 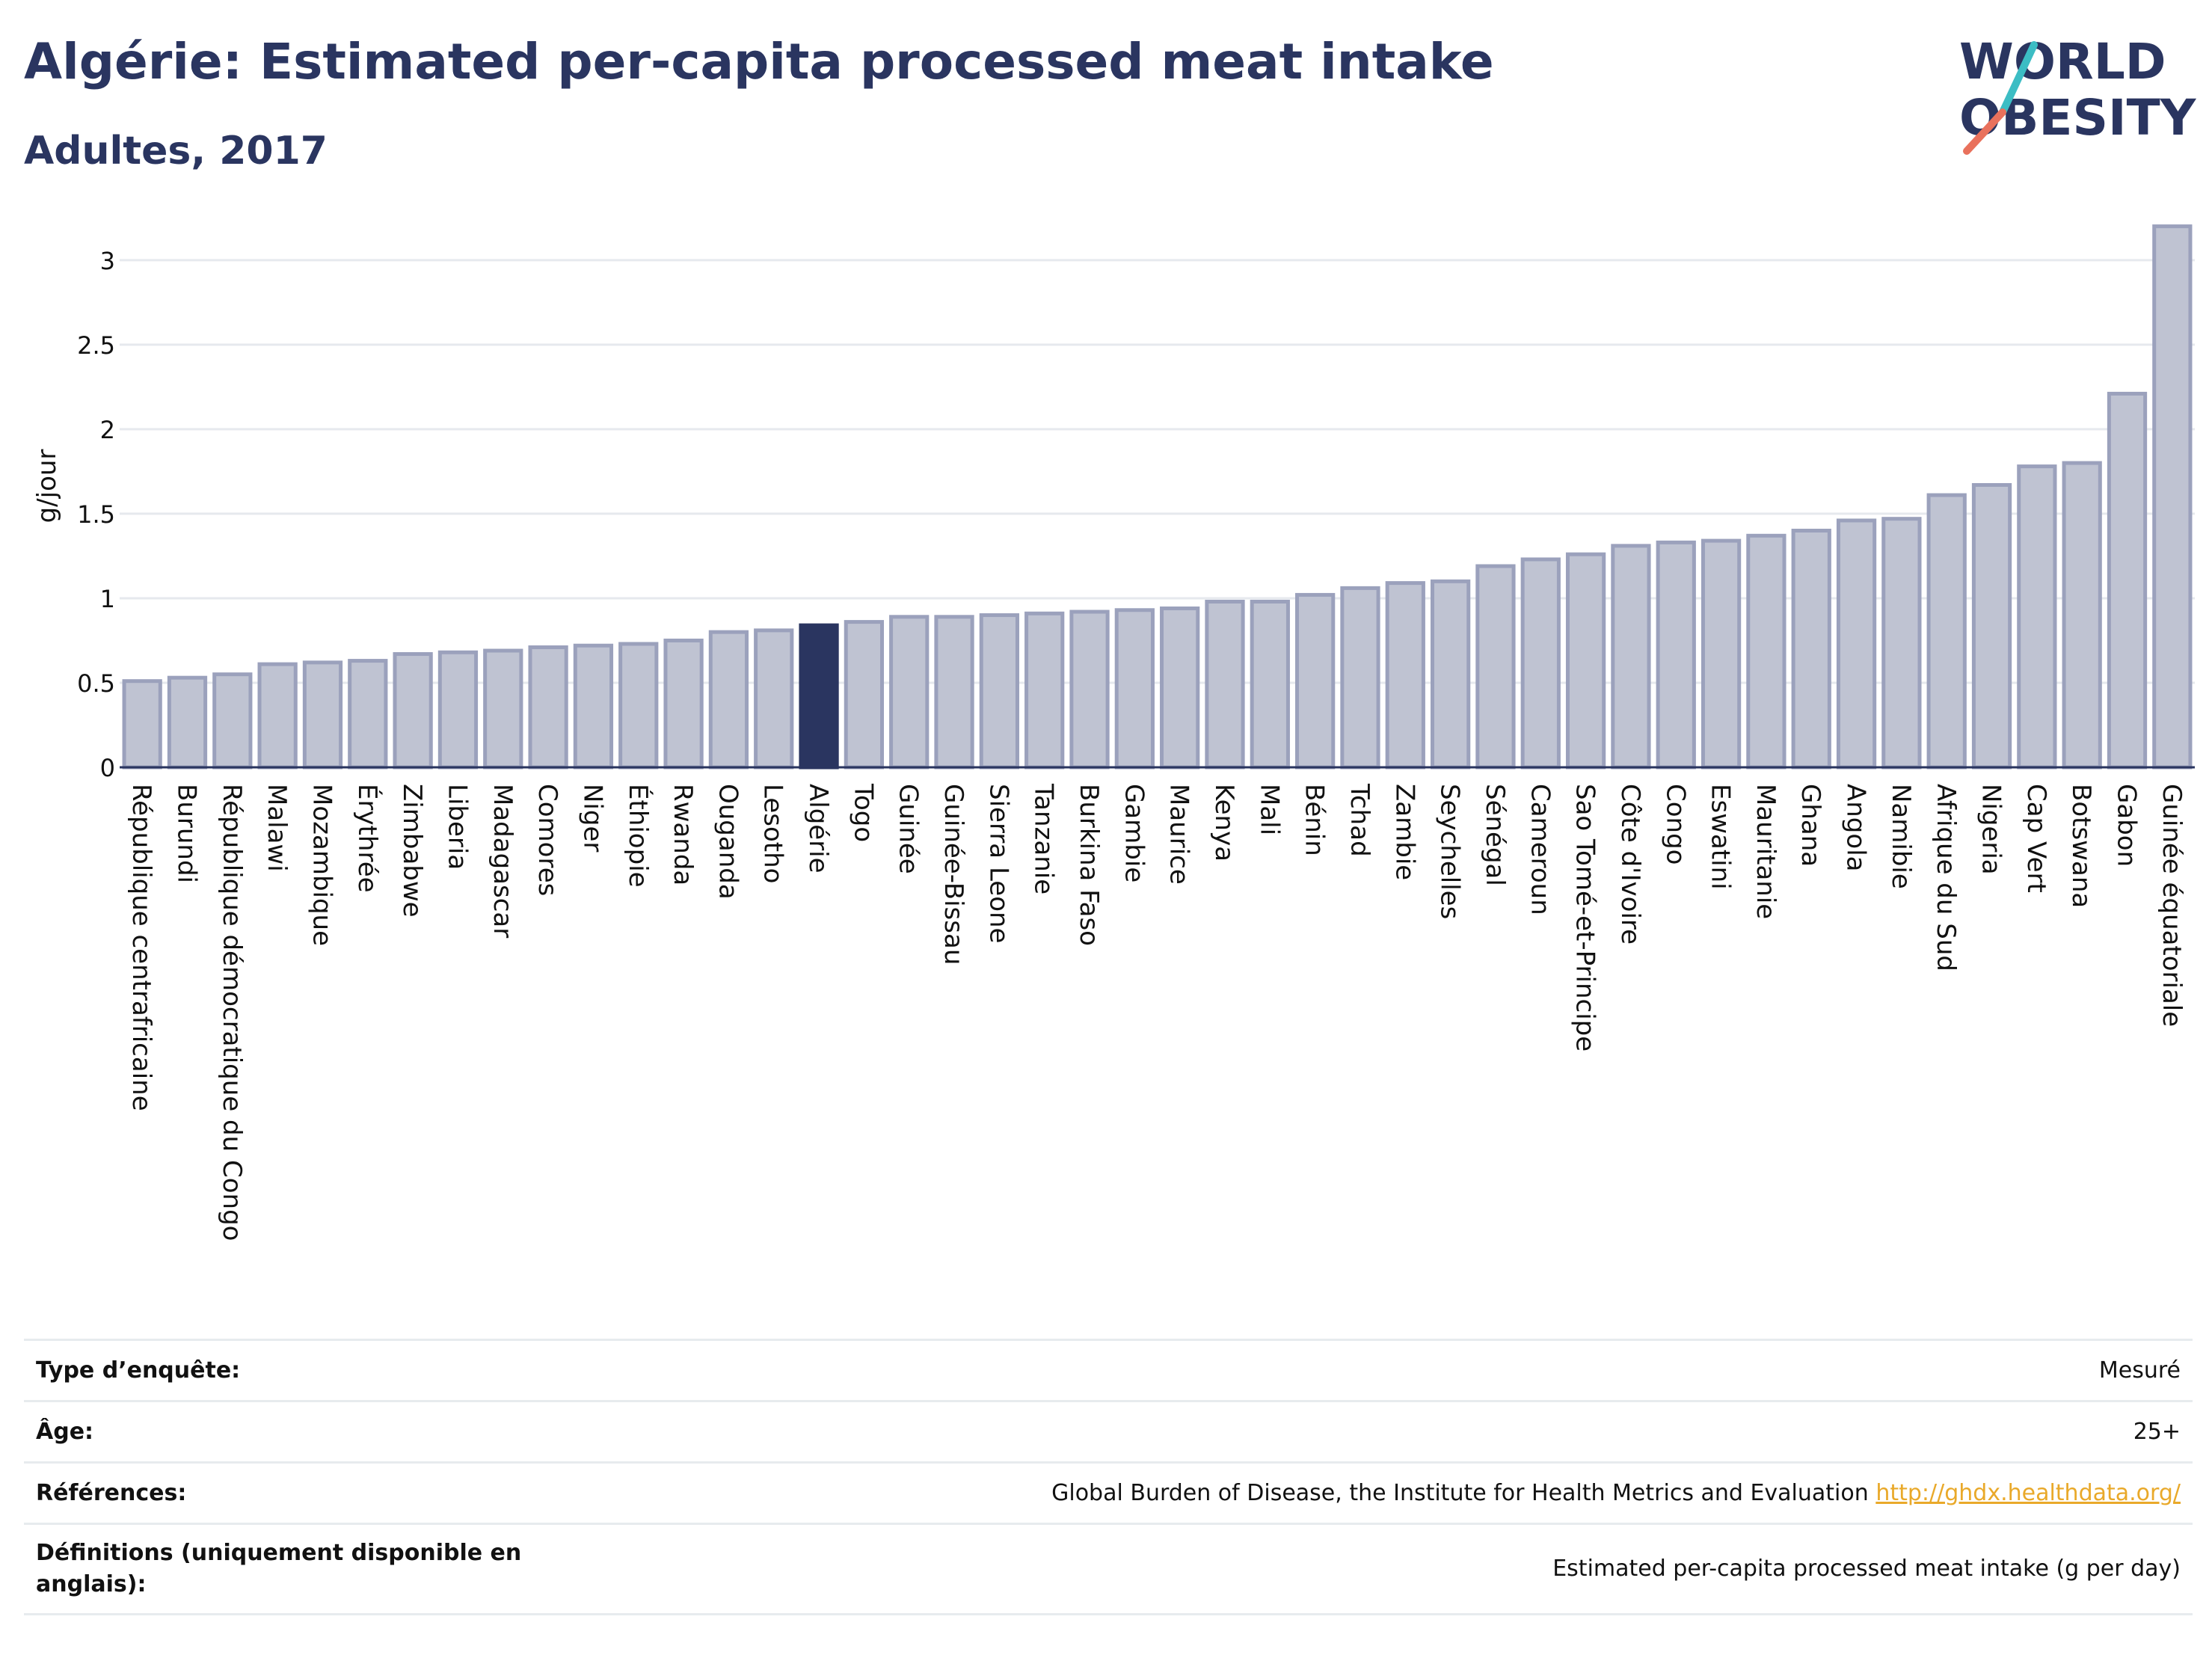 What do you see at coordinates (2036, 838) in the screenshot?
I see `x-tick-label: Cap Vert` at bounding box center [2036, 838].